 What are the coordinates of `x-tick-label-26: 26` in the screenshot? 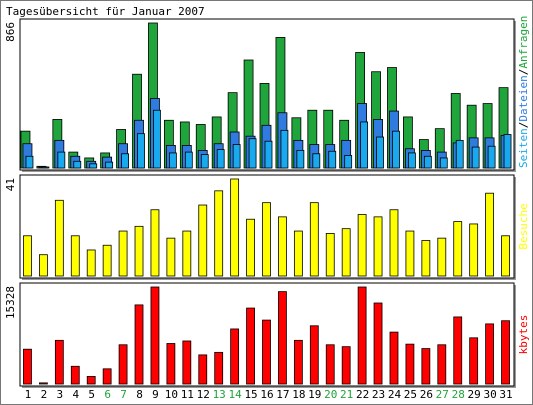 It's located at (426, 394).